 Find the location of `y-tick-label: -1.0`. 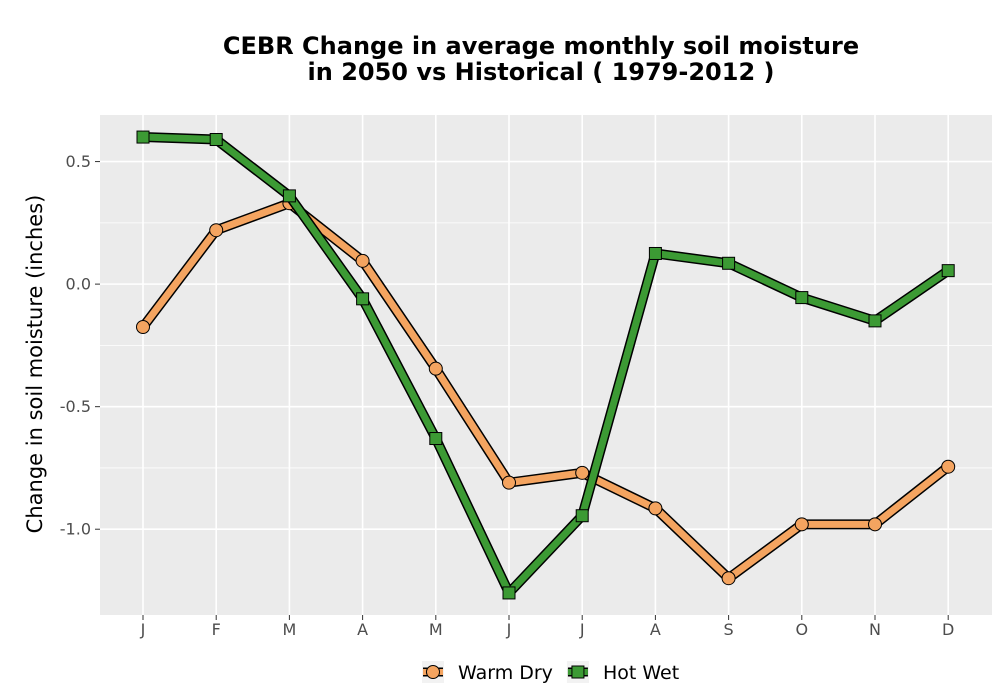

y-tick-label: -1.0 is located at coordinates (75, 529).